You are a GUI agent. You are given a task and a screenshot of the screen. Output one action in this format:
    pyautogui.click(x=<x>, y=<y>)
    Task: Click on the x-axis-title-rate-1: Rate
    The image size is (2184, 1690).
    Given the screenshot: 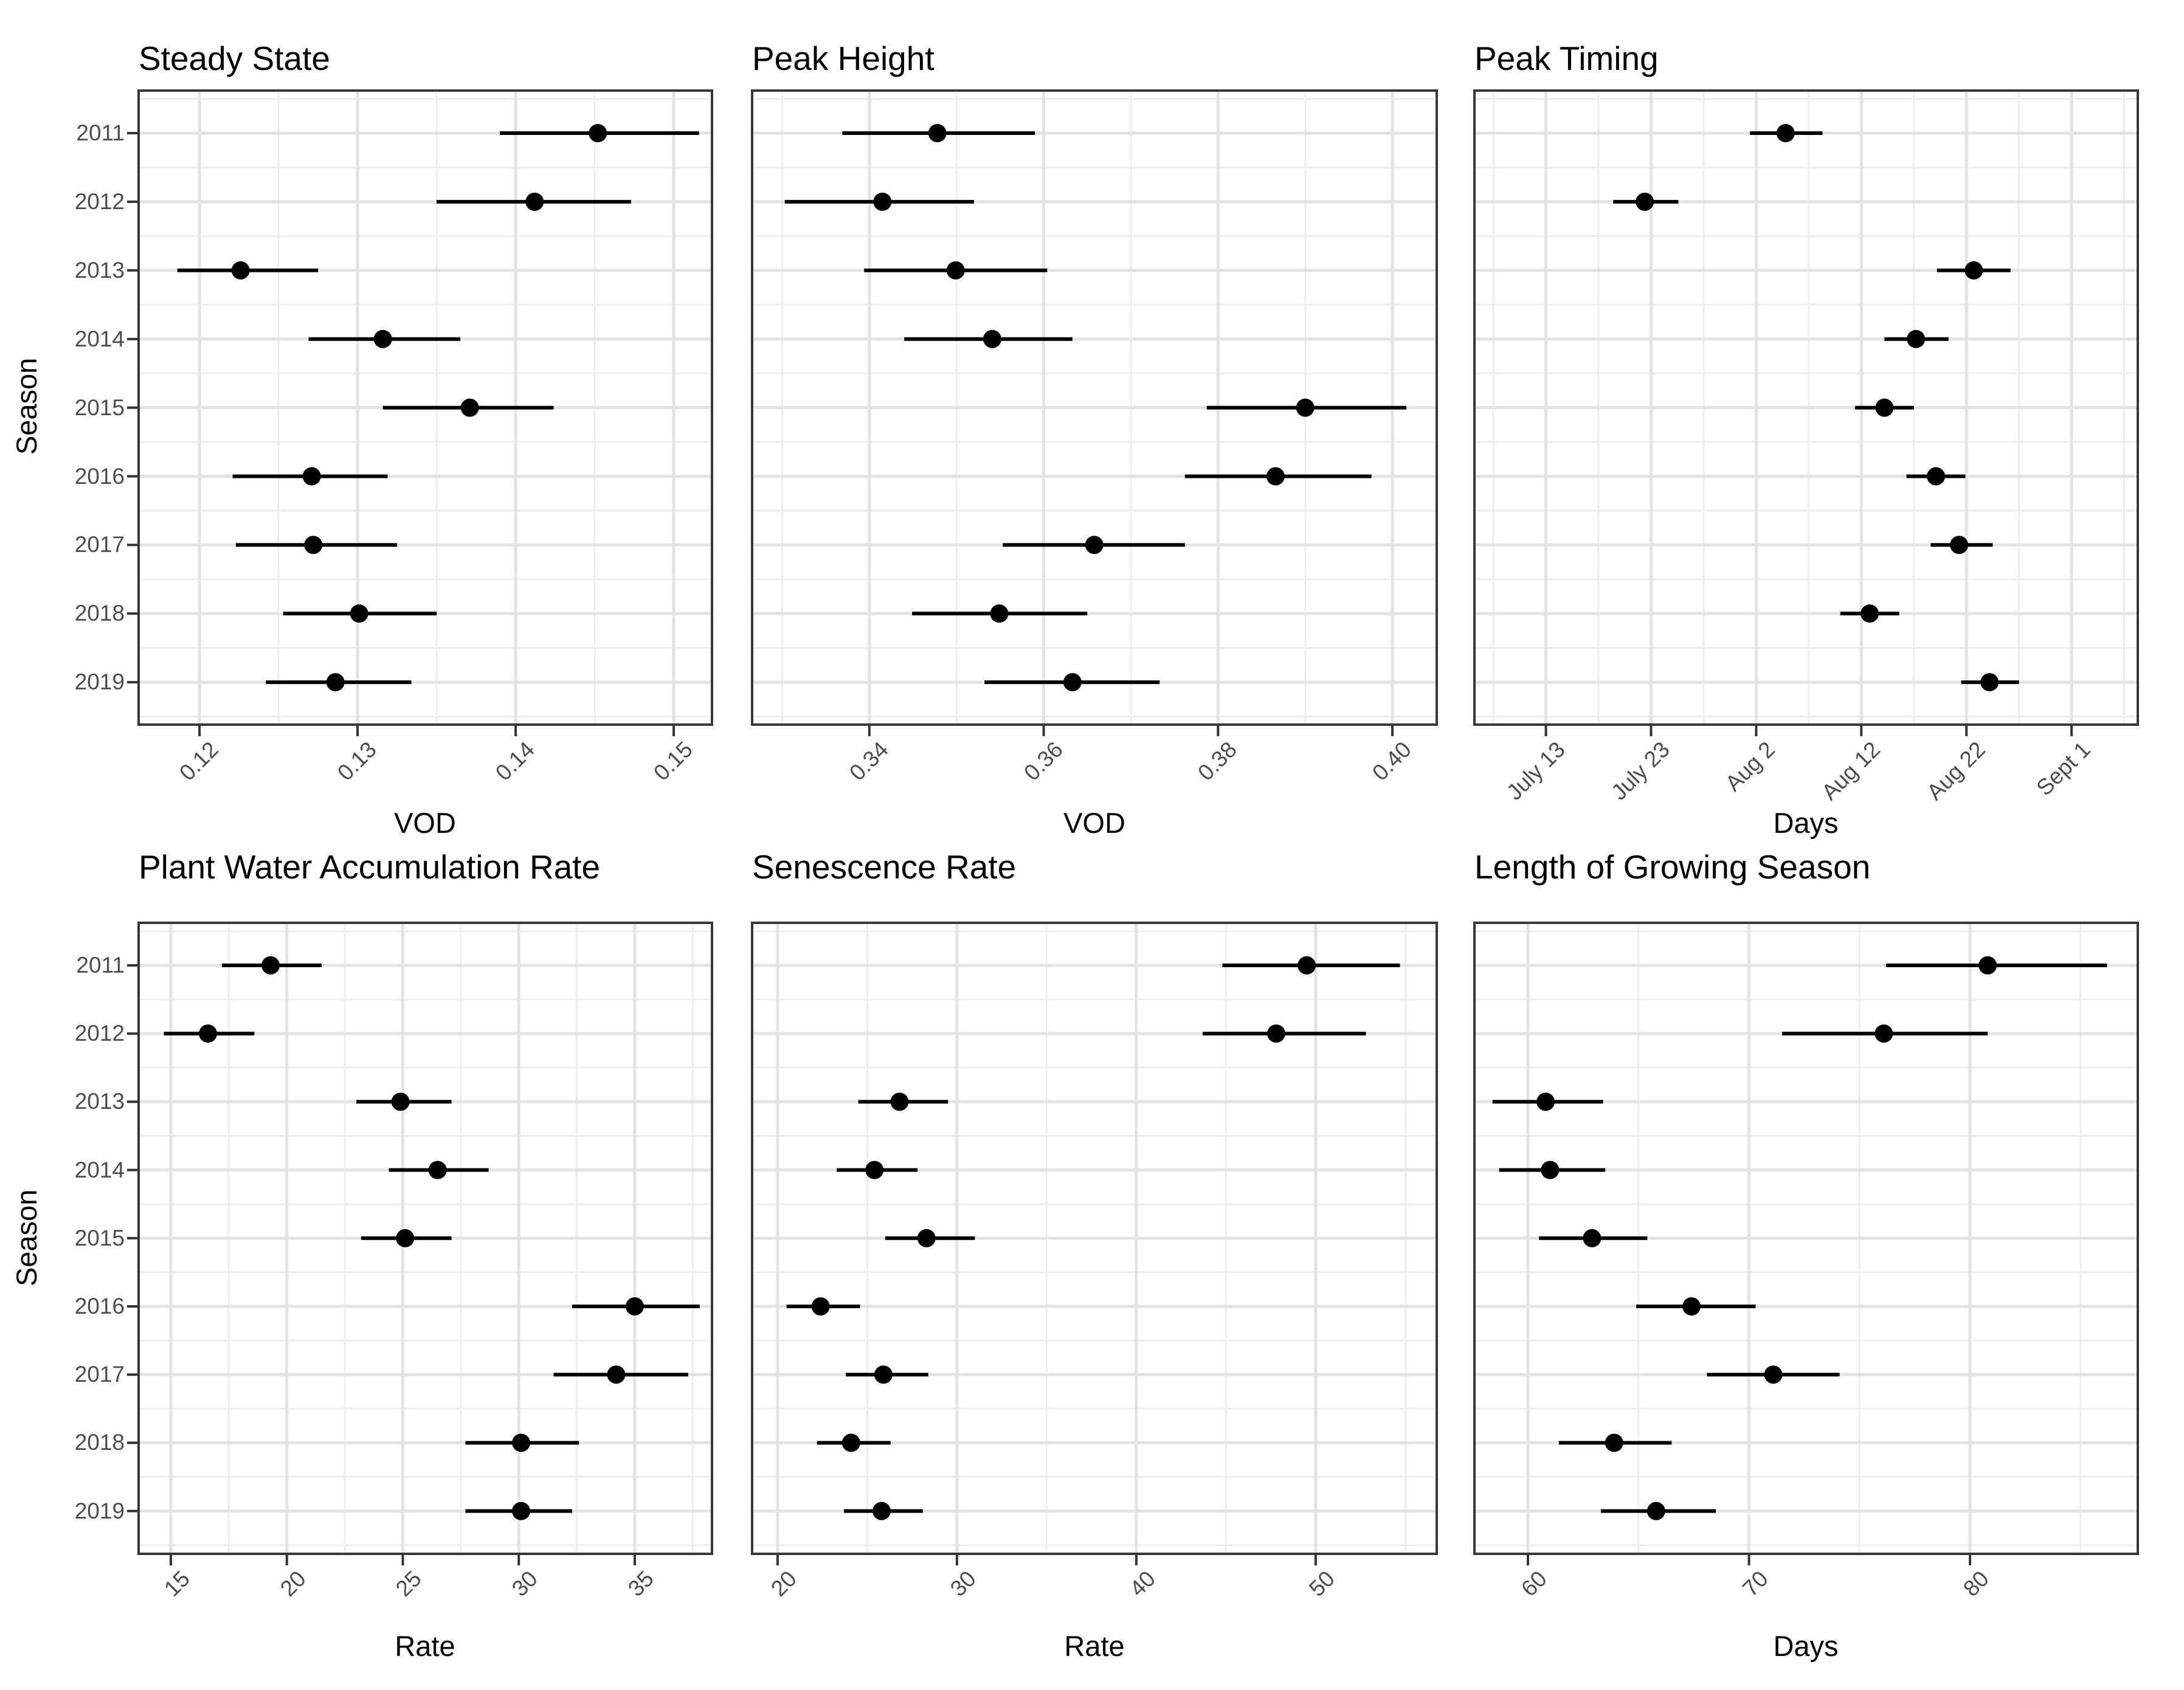 What is the action you would take?
    pyautogui.click(x=425, y=1646)
    